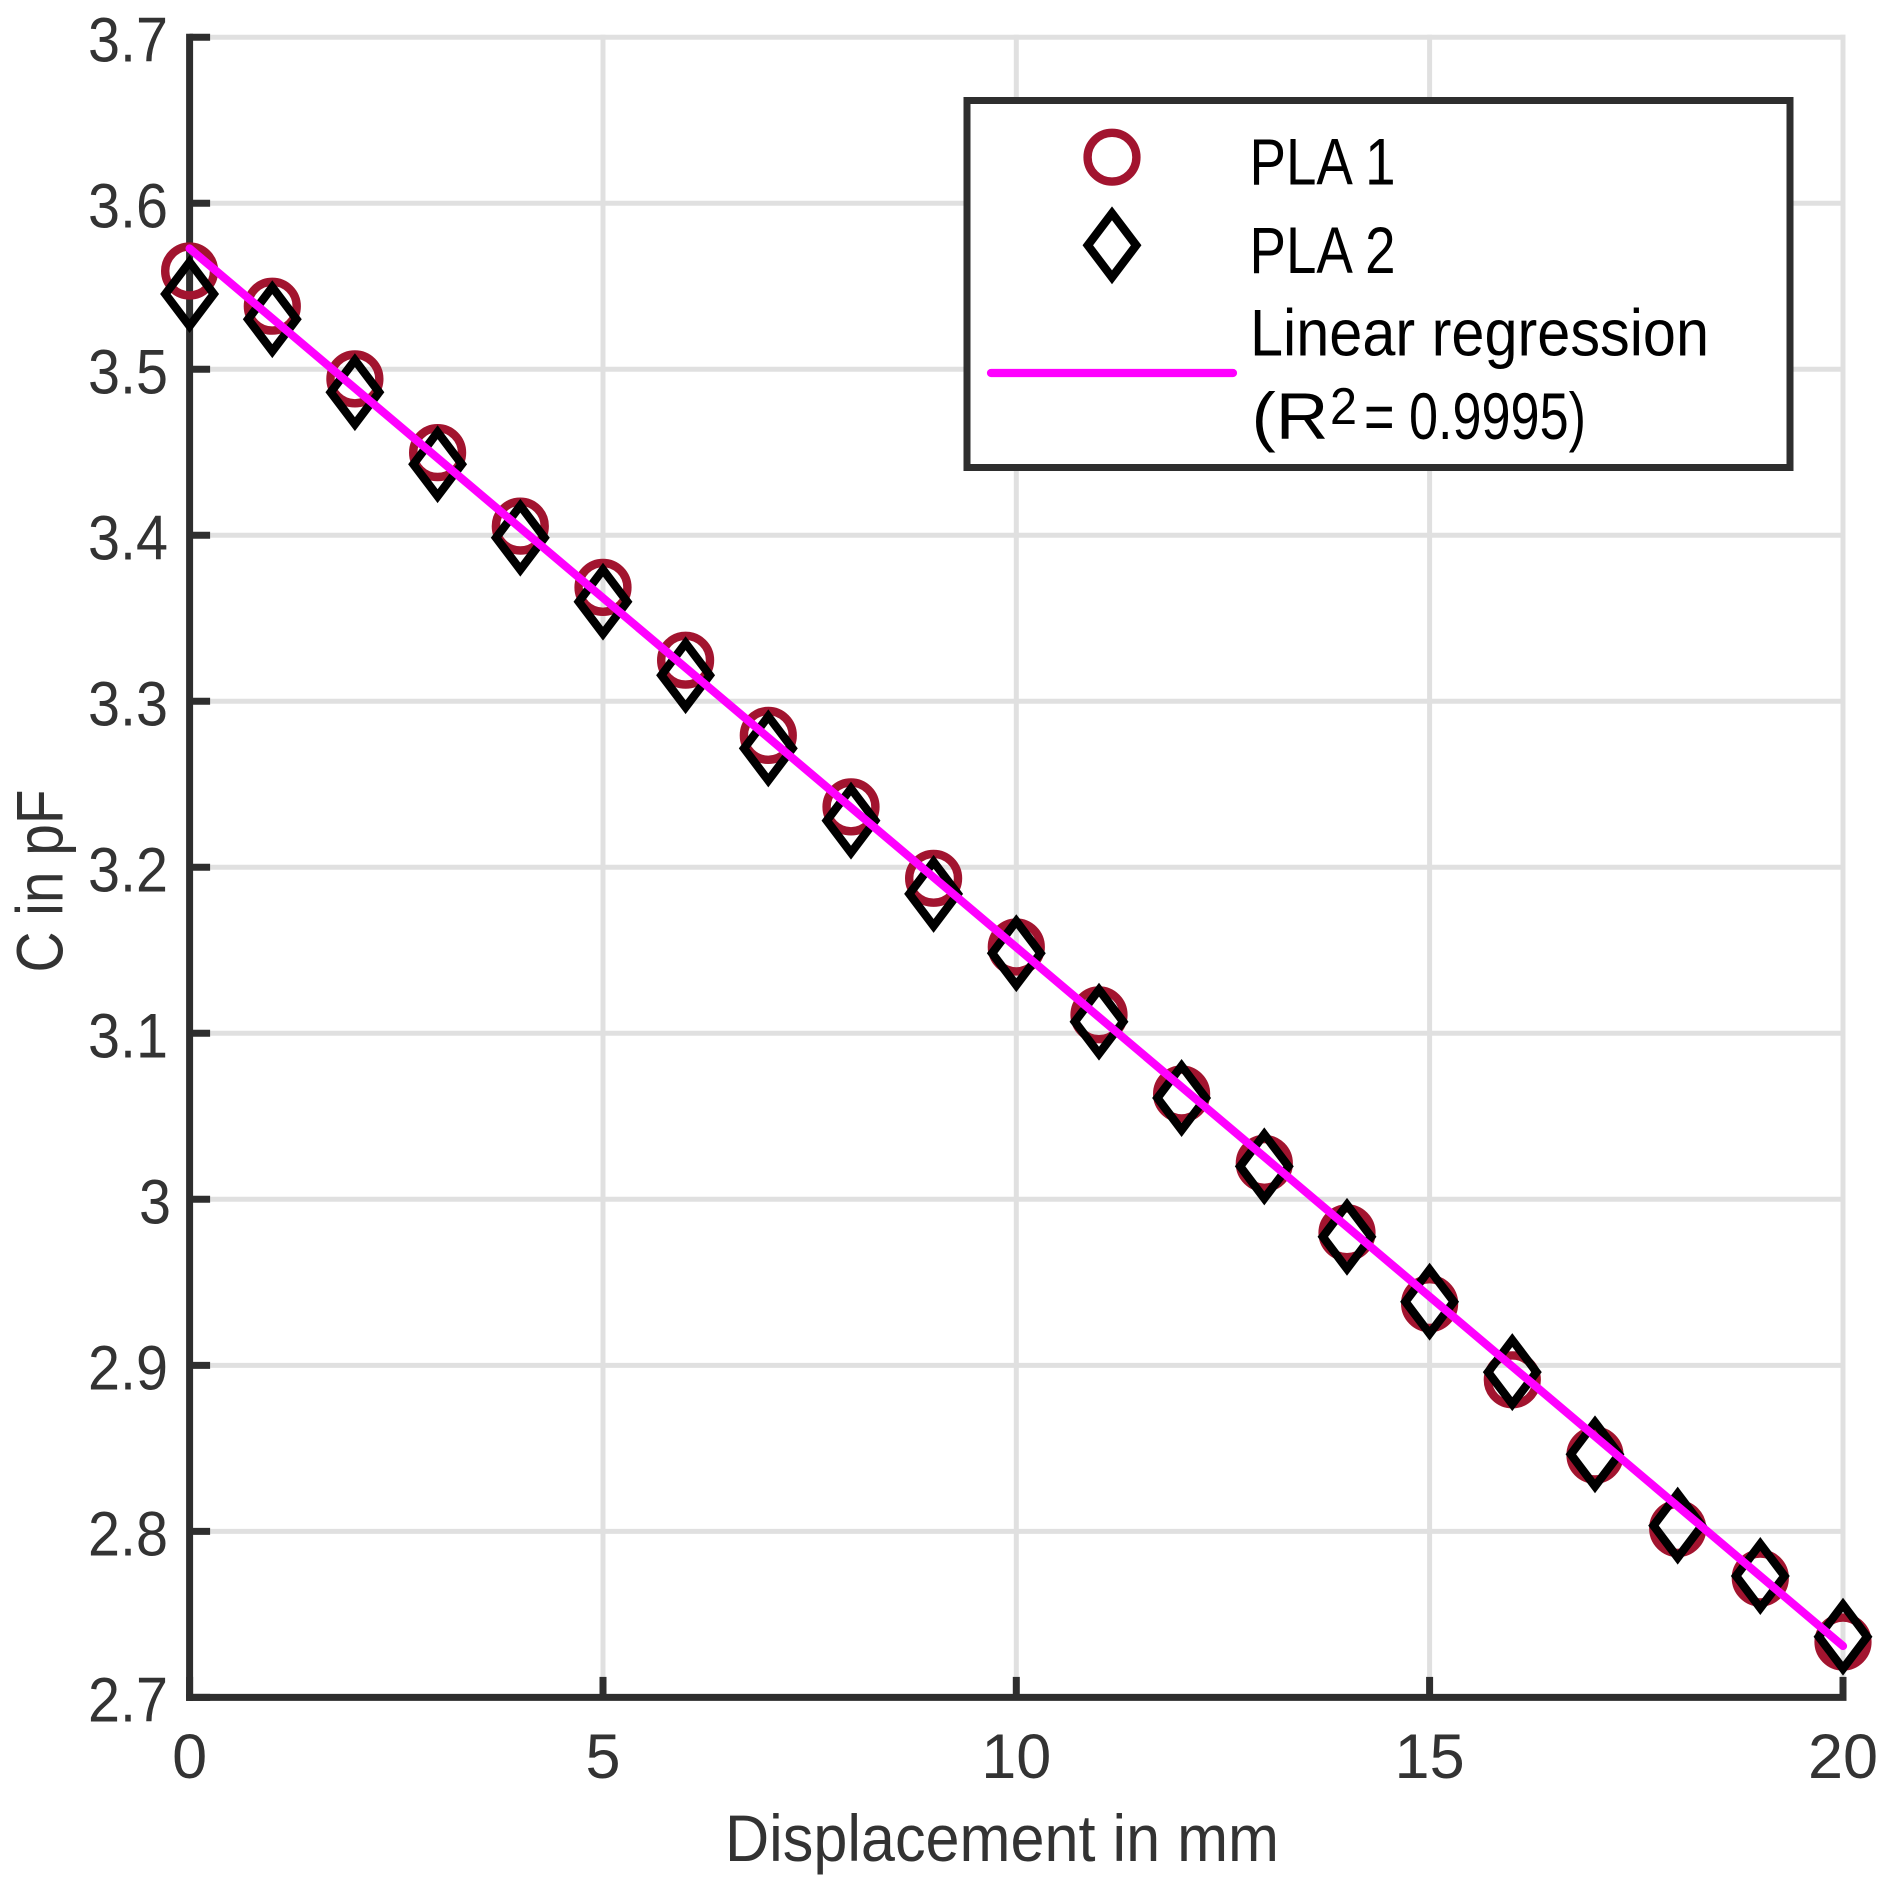  I want to click on svg-text: 3.5, so click(128, 373).